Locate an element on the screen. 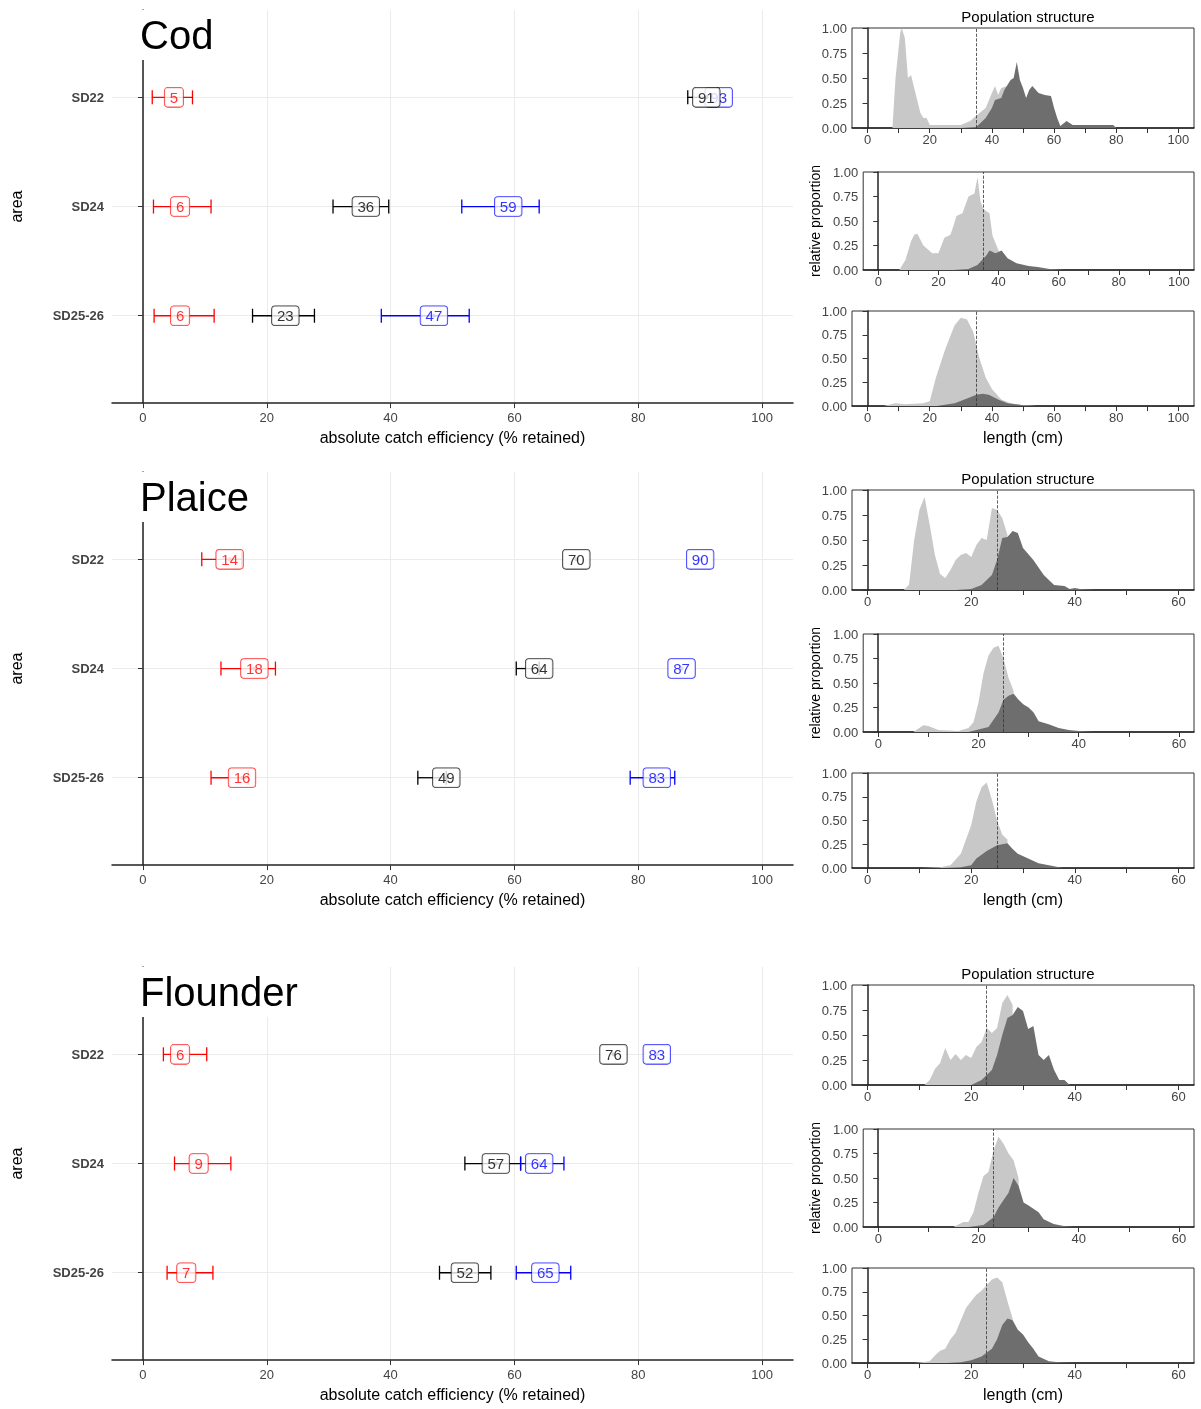  y-tick-label: SD24 is located at coordinates (88, 669).